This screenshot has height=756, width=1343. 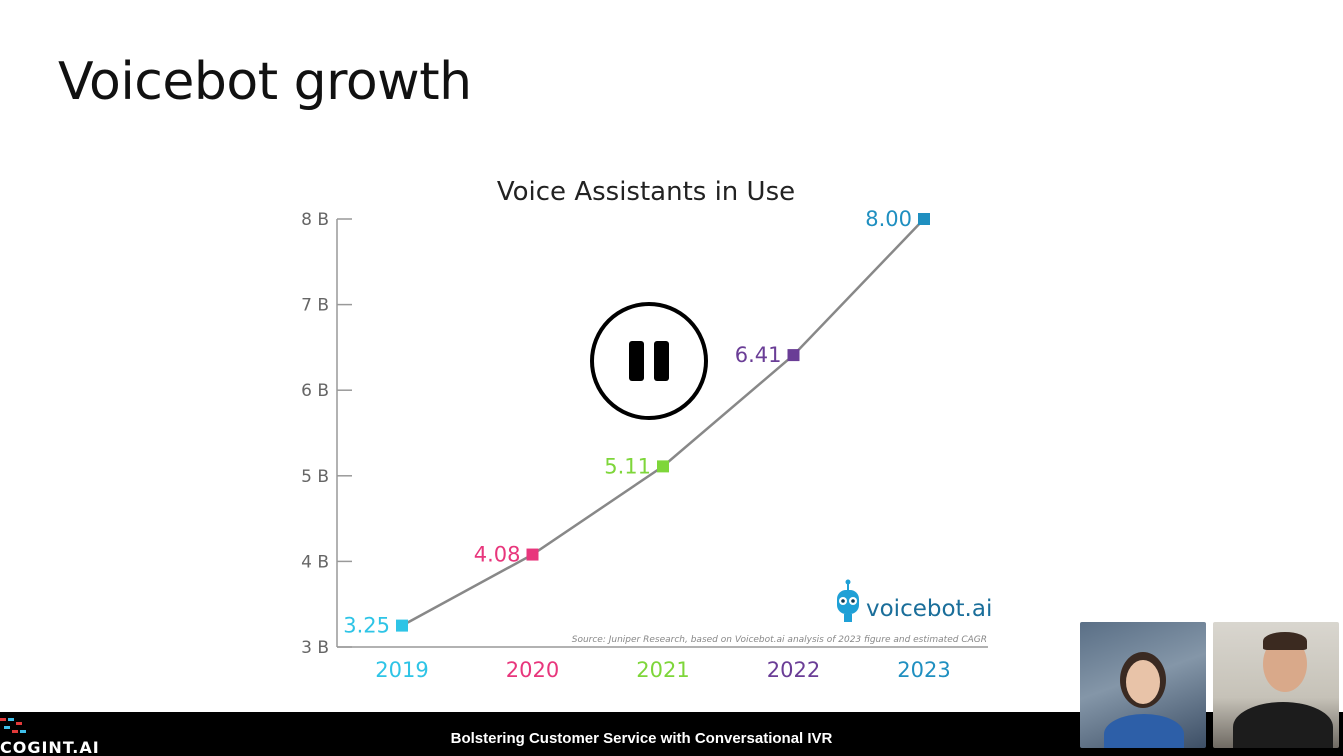 I want to click on x-axis: 2019 2020 2021 2022 2023, so click(x=662, y=664).